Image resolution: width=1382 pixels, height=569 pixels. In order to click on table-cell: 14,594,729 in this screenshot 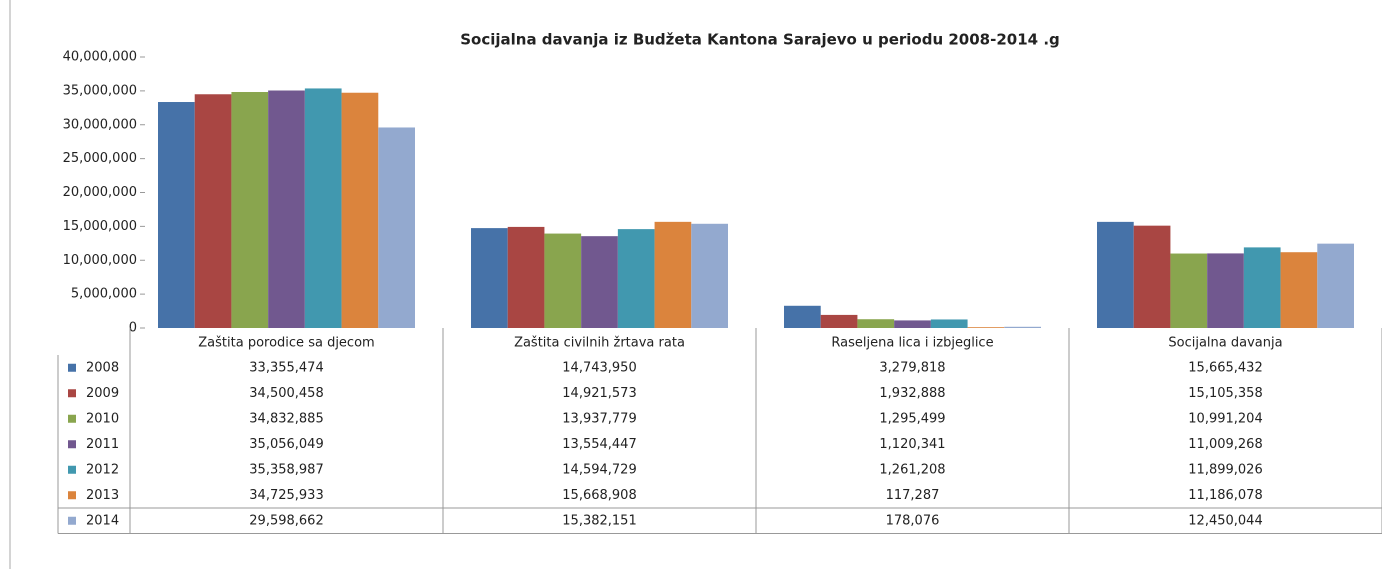, I will do `click(599, 469)`.